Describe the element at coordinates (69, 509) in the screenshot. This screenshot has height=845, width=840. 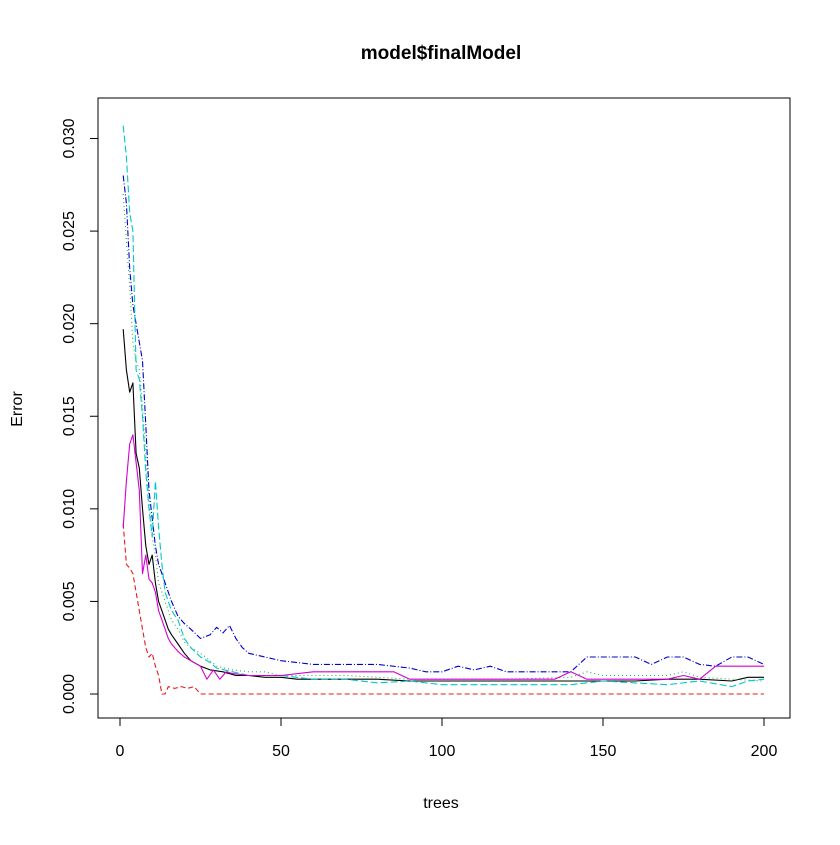
I see `y-tick-label: 0.010` at that location.